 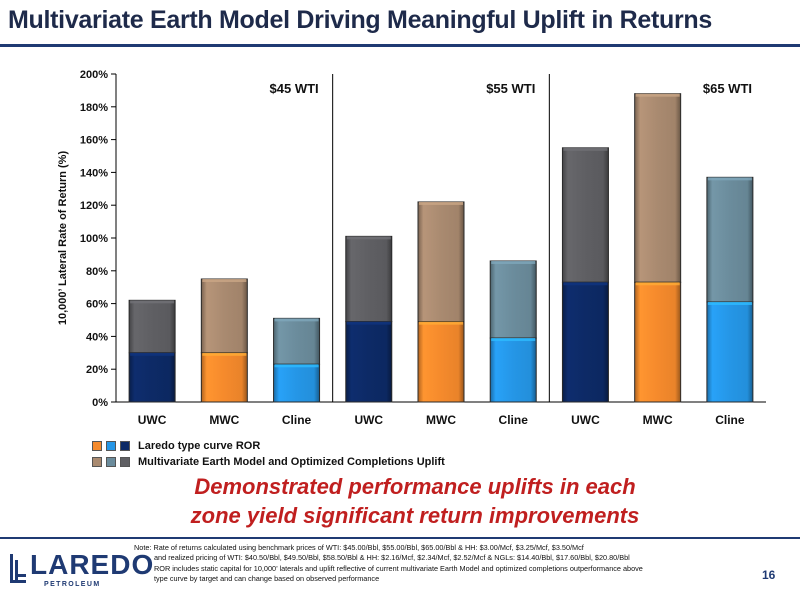 I want to click on title-divider, so click(x=400, y=45).